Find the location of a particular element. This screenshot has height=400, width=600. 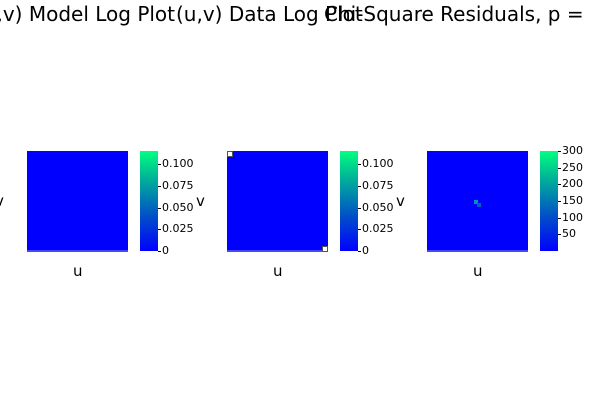

chart-title-1: (u,v) Model Log Plot is located at coordinates (88, 14).